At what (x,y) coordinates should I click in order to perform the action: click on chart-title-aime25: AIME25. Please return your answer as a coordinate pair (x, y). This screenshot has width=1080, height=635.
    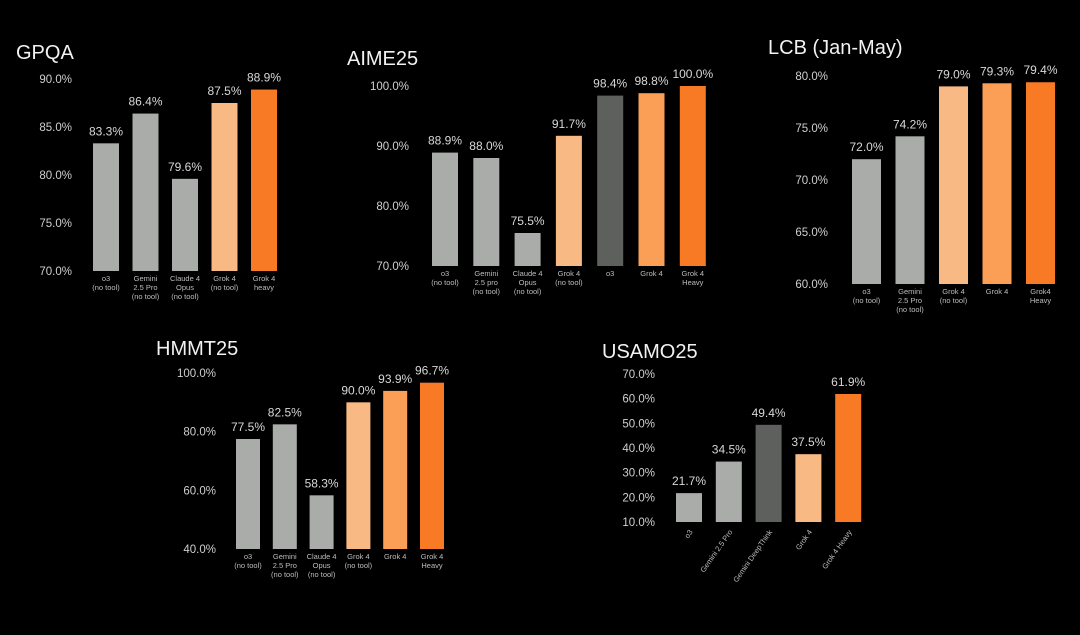
    Looking at the image, I should click on (383, 59).